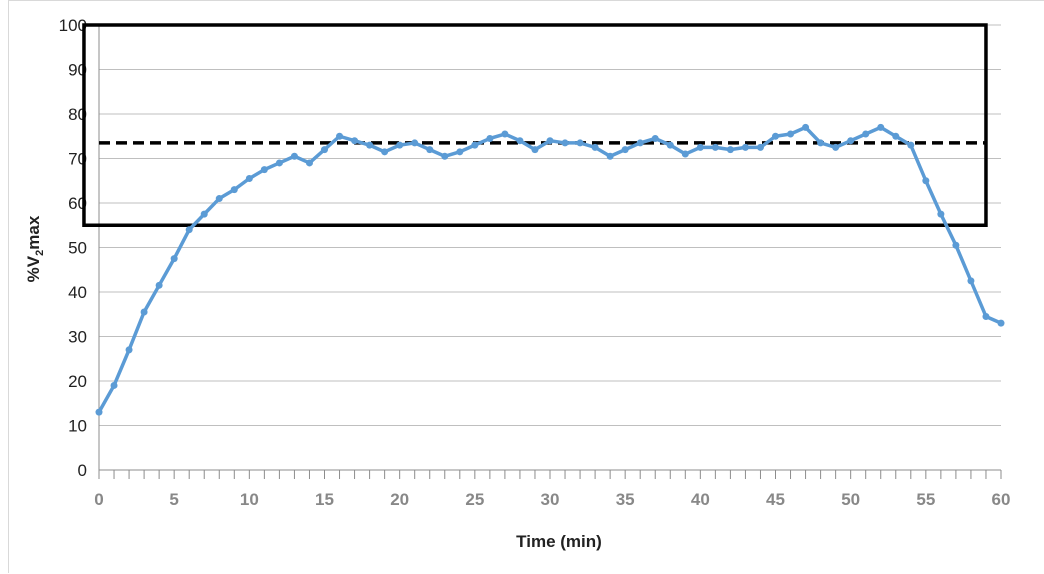 Image resolution: width=1044 pixels, height=574 pixels. What do you see at coordinates (73, 25) in the screenshot?
I see `y-tick-label: 100` at bounding box center [73, 25].